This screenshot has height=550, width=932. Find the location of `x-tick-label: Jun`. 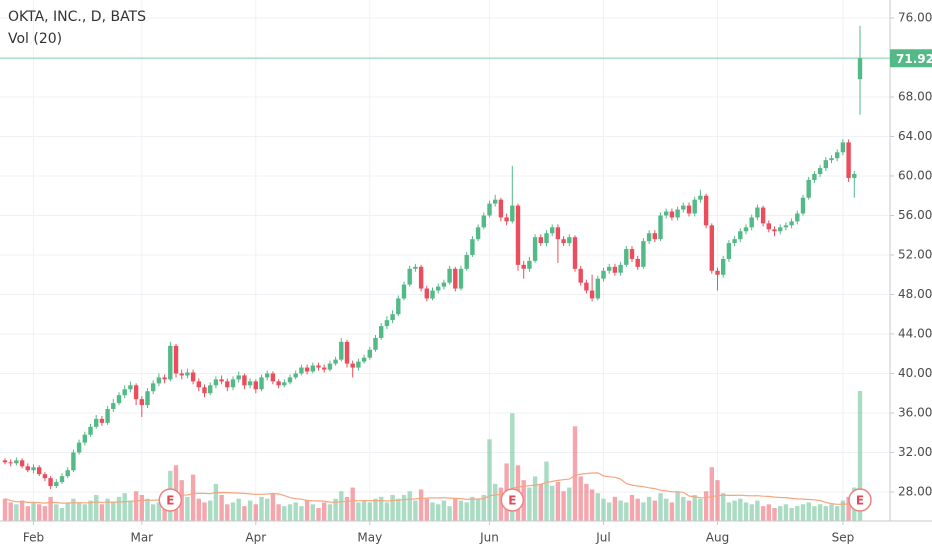

x-tick-label: Jun is located at coordinates (489, 538).